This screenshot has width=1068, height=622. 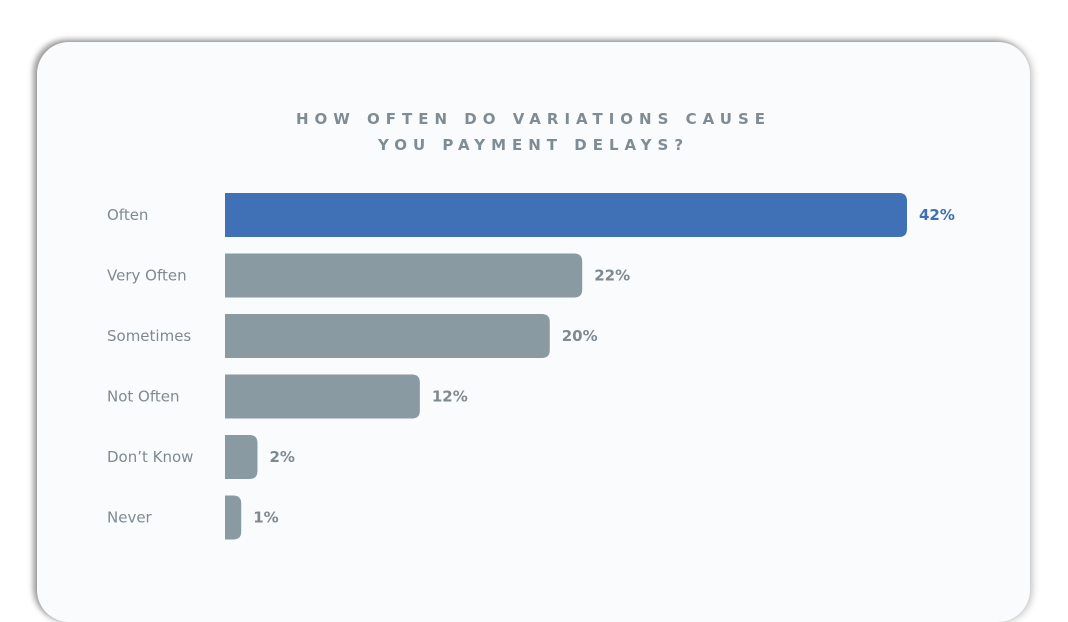 What do you see at coordinates (241, 457) in the screenshot?
I see `bar-don-t-know` at bounding box center [241, 457].